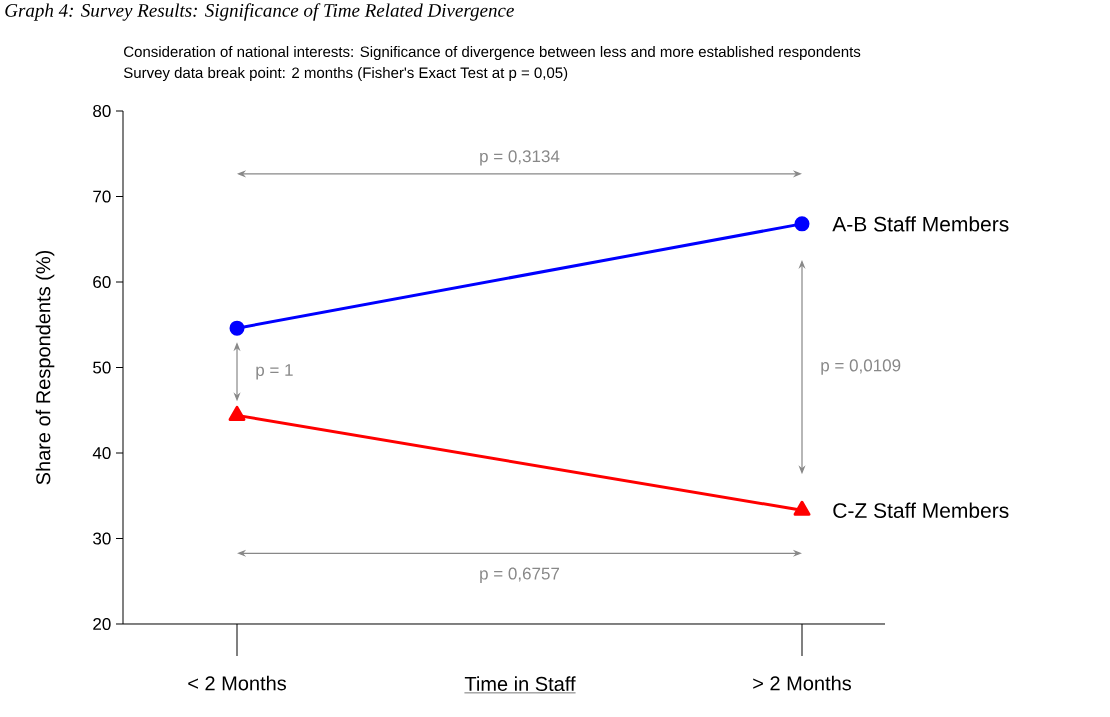 The height and width of the screenshot is (717, 1110). I want to click on y-axis-title: Share of Respondents (%), so click(45, 367).